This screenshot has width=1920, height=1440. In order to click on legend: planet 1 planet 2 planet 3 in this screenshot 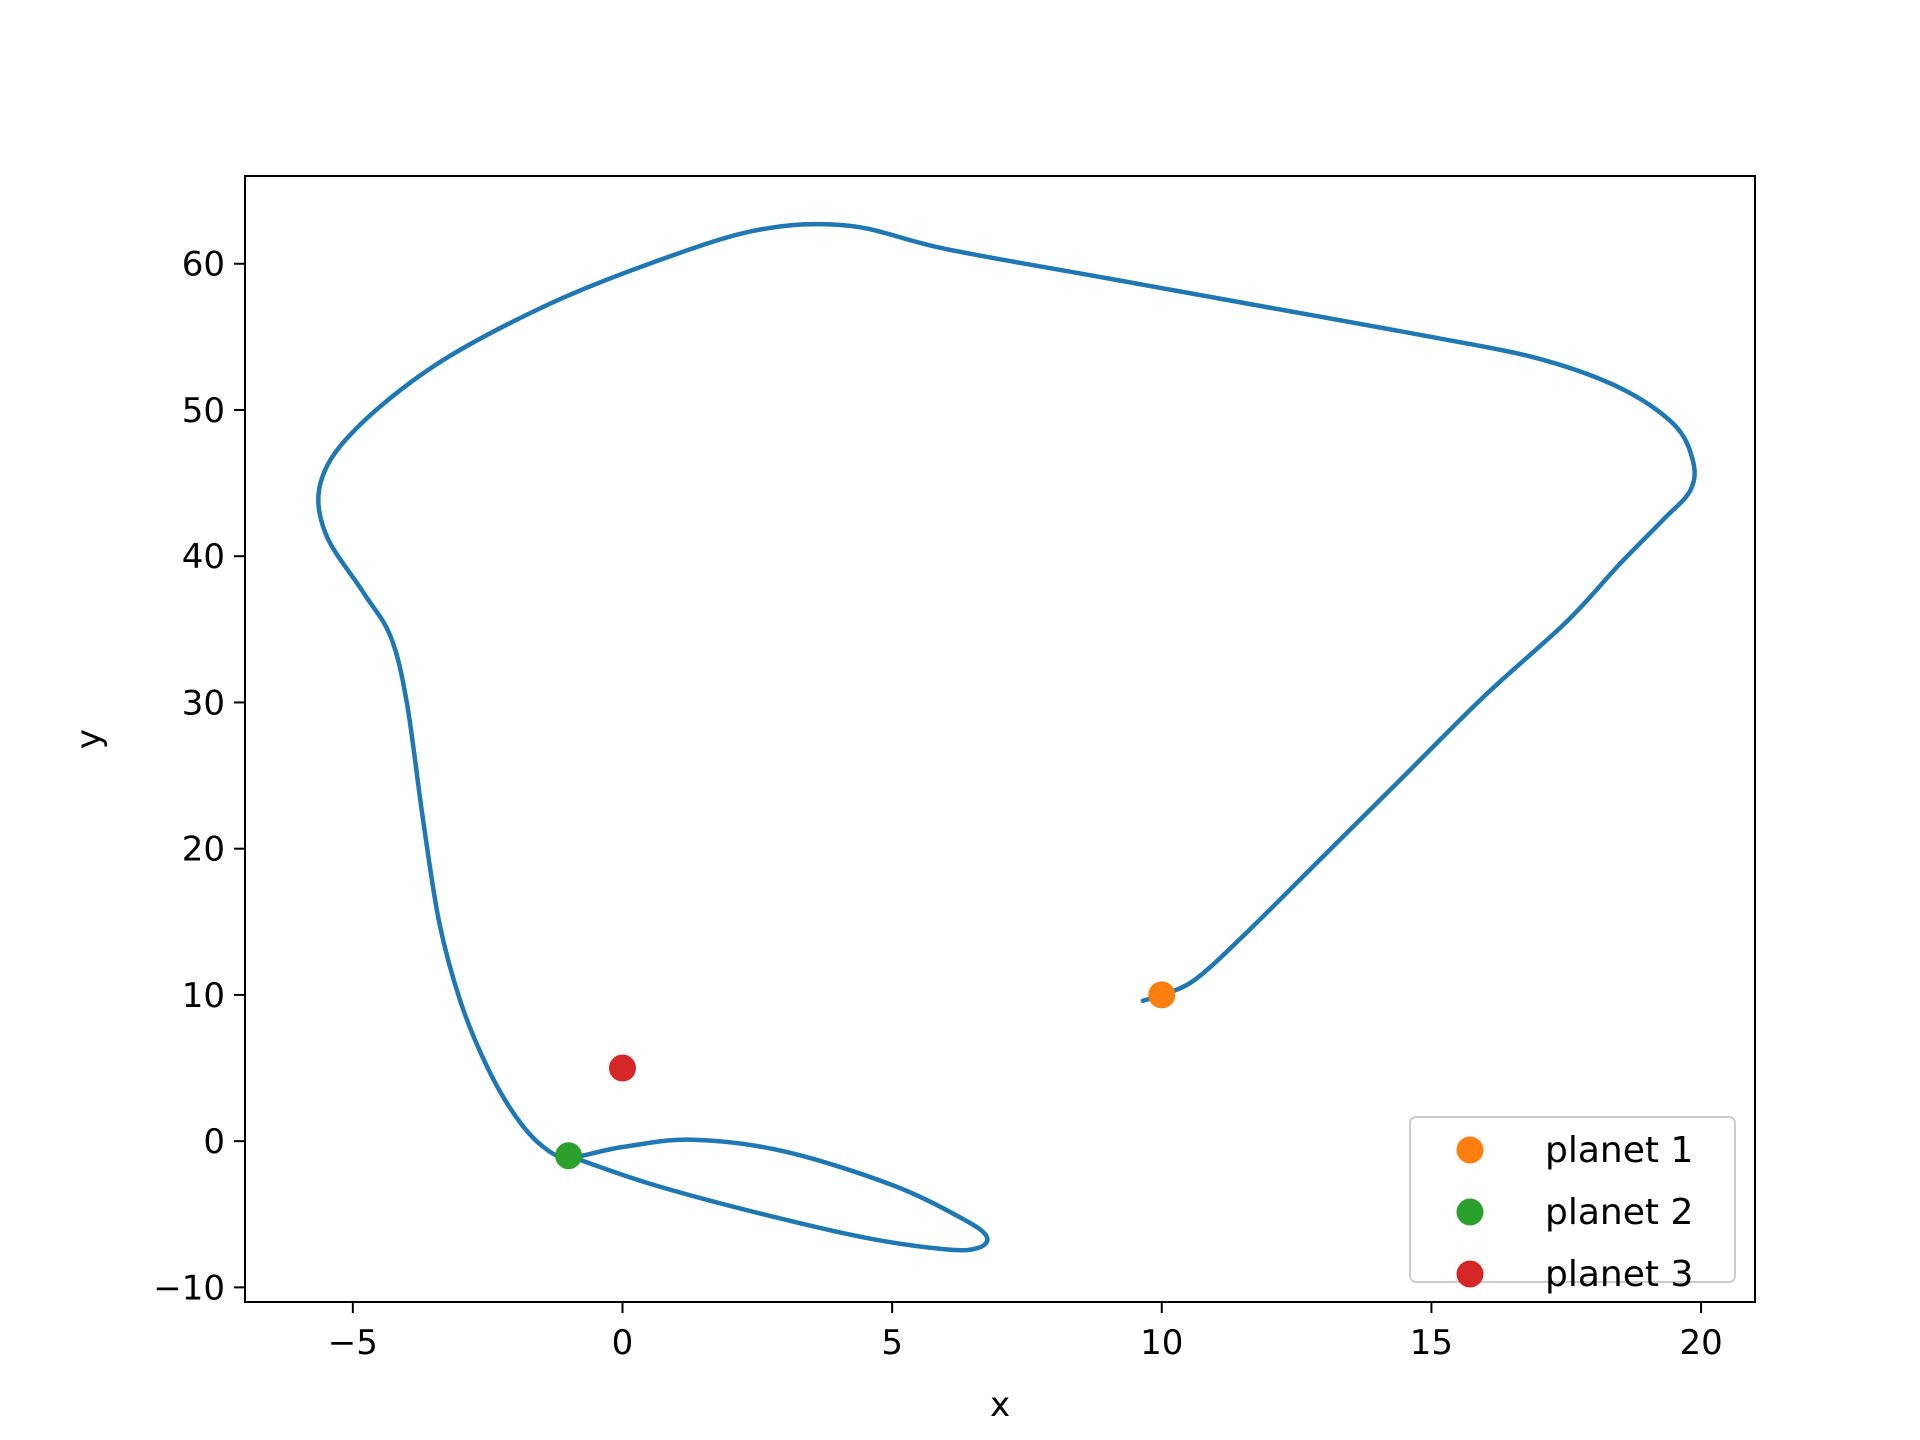, I will do `click(1572, 1205)`.